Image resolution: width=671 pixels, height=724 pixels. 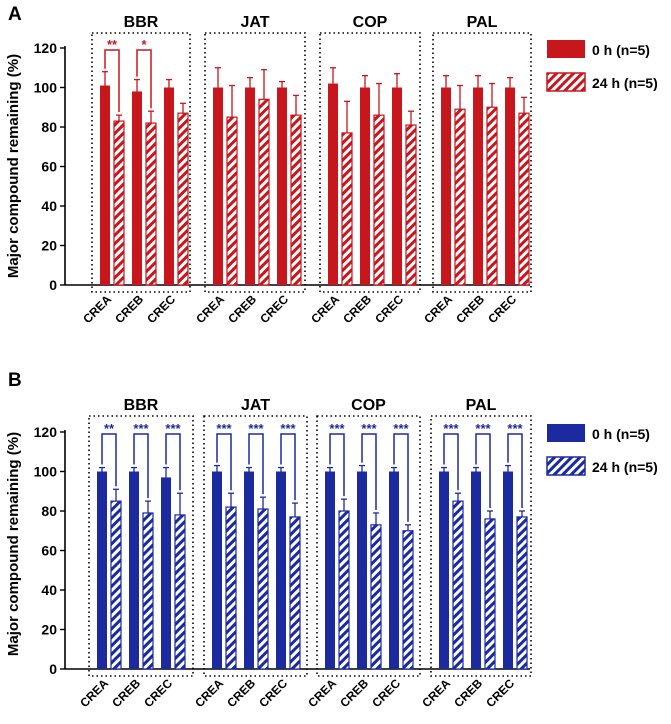 I want to click on group-title: PAL, so click(x=482, y=22).